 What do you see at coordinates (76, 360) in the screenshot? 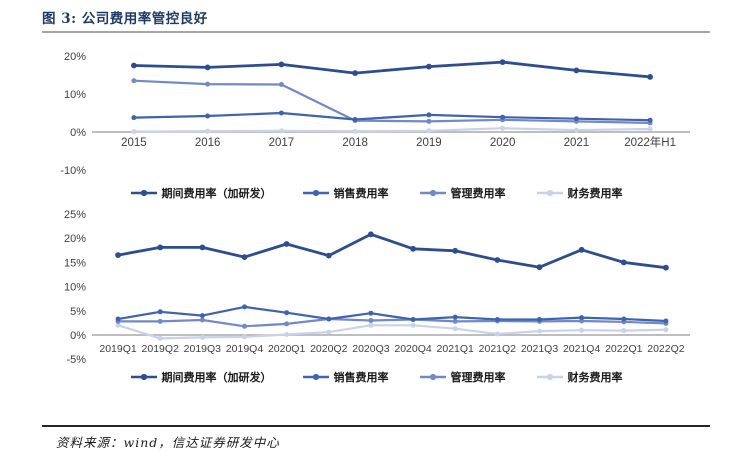
I see `y-tick-label: -5%` at bounding box center [76, 360].